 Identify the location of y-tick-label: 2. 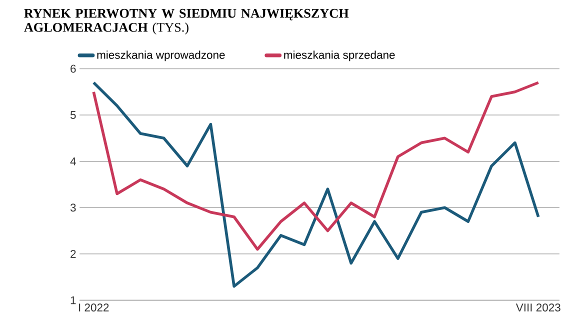
(73, 254).